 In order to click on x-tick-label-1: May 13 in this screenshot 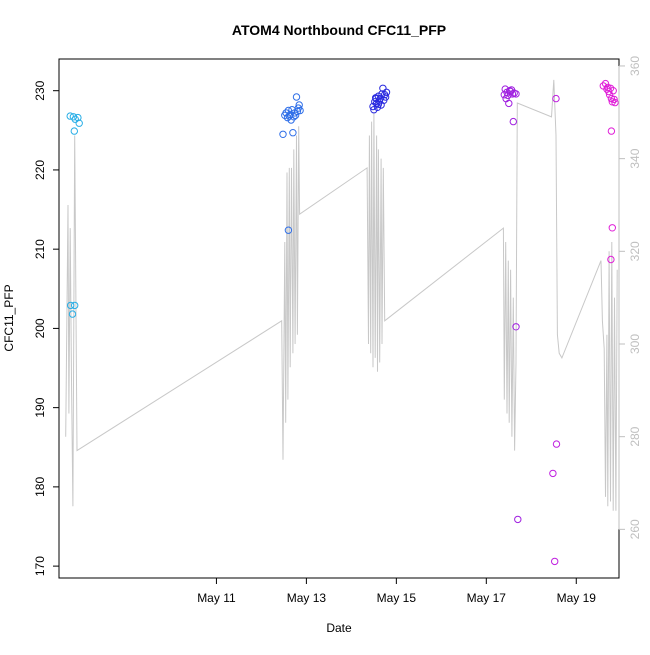, I will do `click(307, 598)`.